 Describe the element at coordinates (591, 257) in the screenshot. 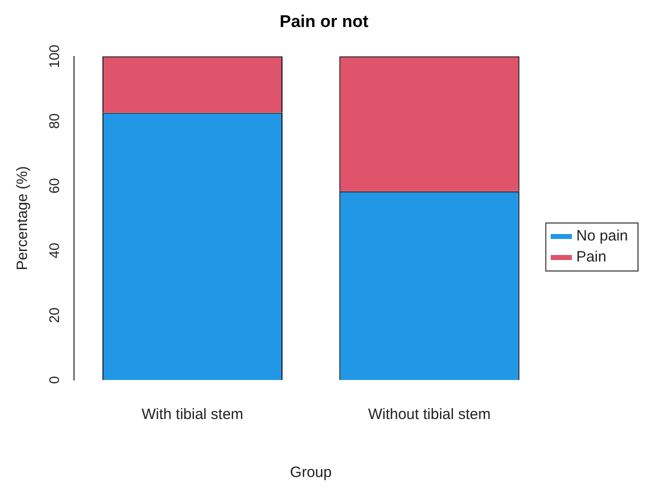

I see `legend-label: Pain` at that location.